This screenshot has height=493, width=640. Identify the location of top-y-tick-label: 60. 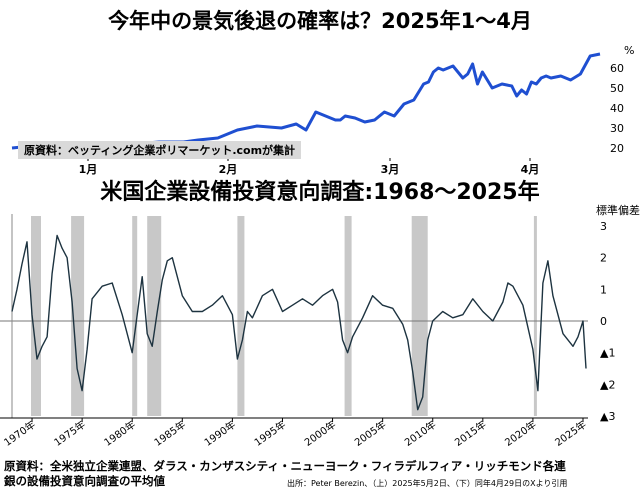
(617, 68).